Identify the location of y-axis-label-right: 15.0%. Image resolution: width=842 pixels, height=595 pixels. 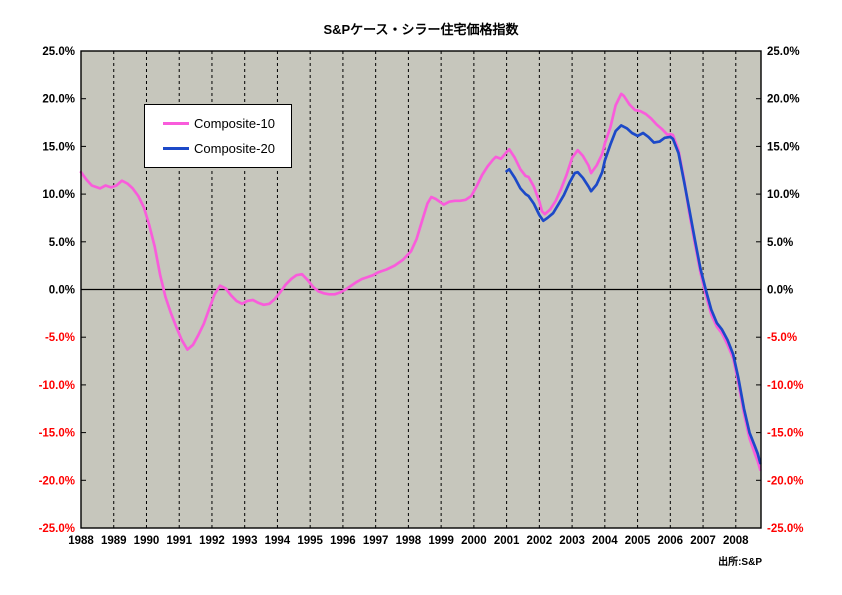
(783, 147).